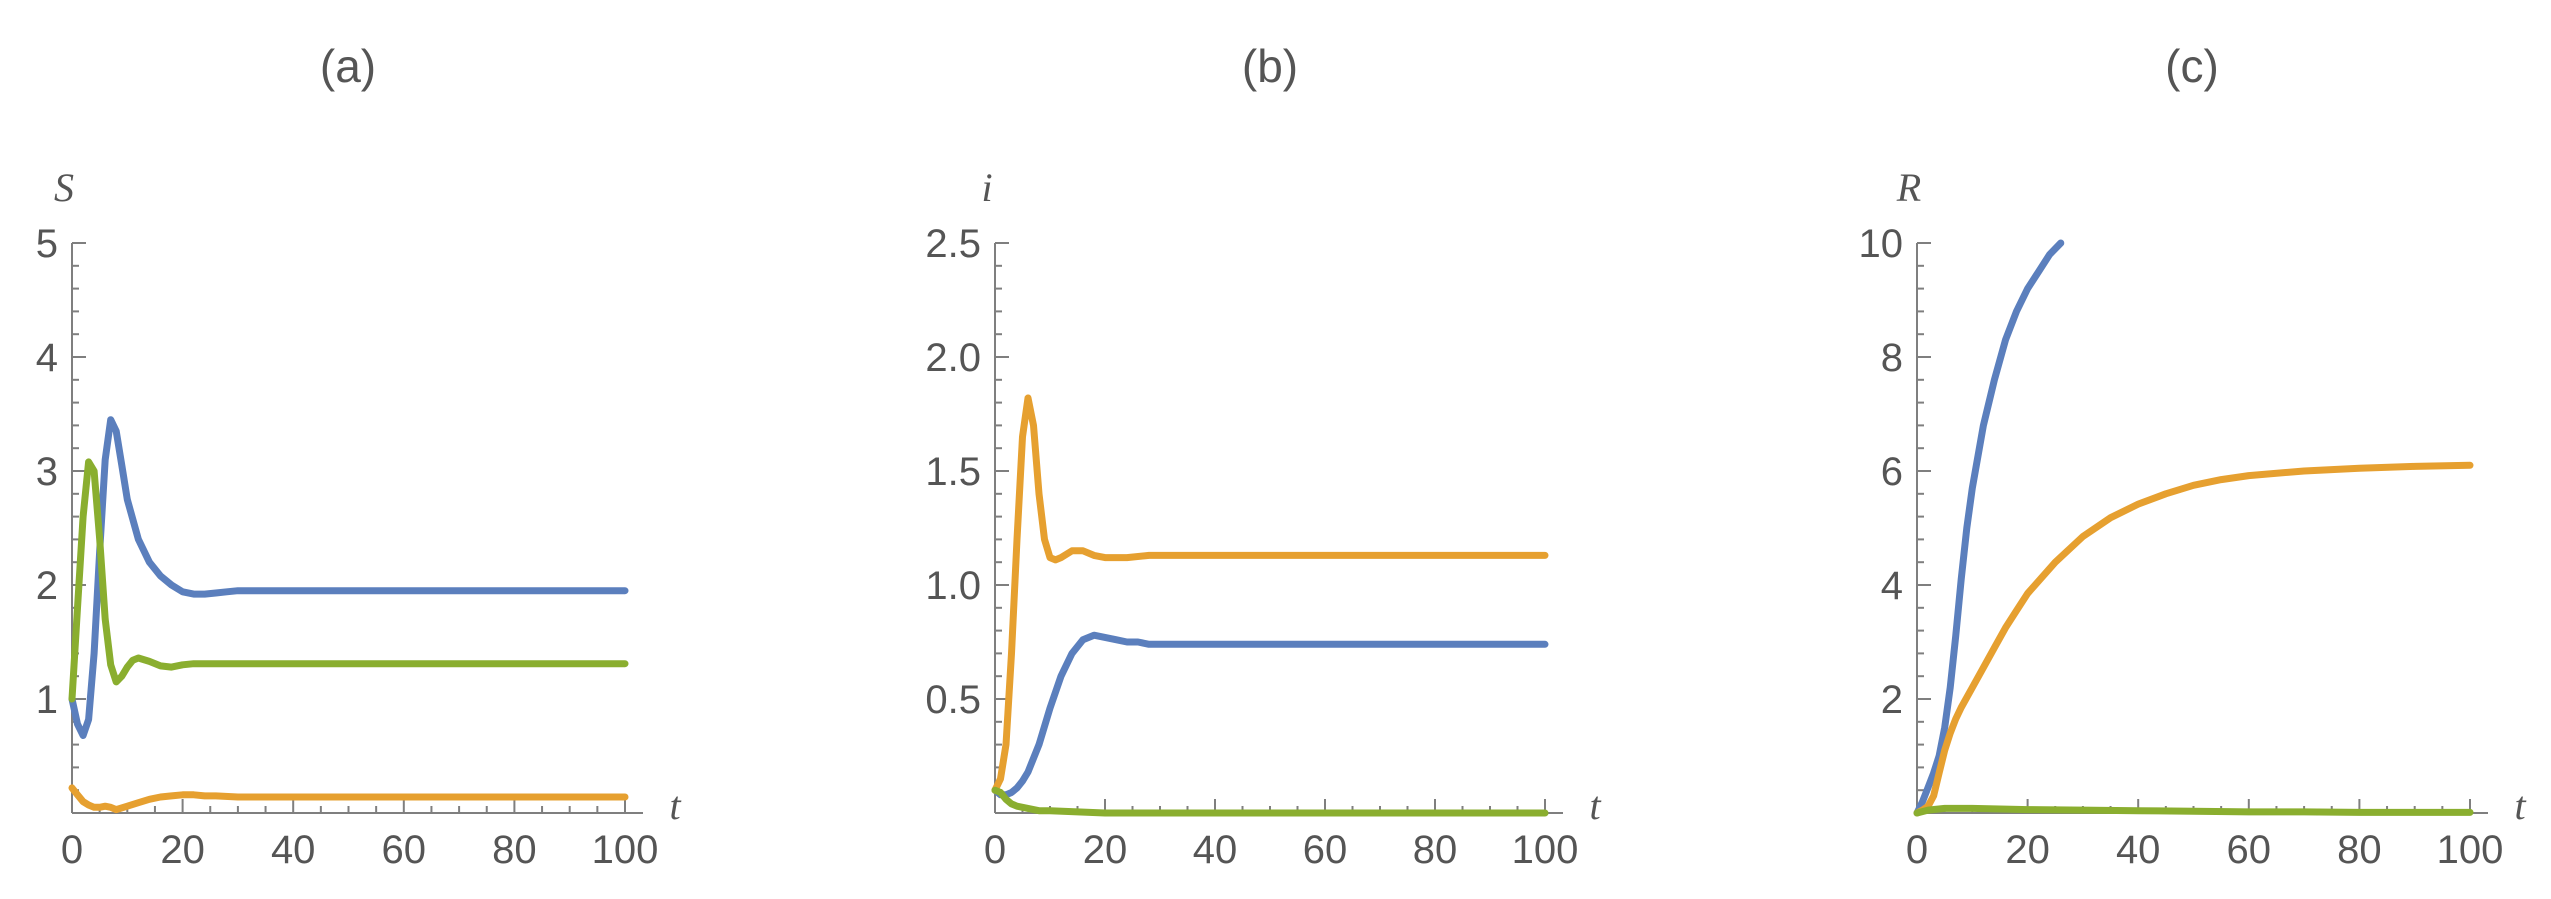  I want to click on y-tick-label: 6, so click(1892, 472).